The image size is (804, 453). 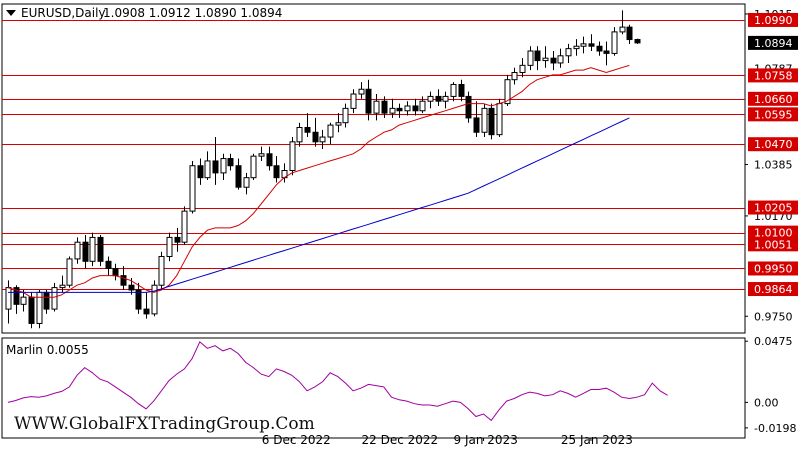 I want to click on time-tick-label: 25 Jan 2023, so click(x=597, y=440).